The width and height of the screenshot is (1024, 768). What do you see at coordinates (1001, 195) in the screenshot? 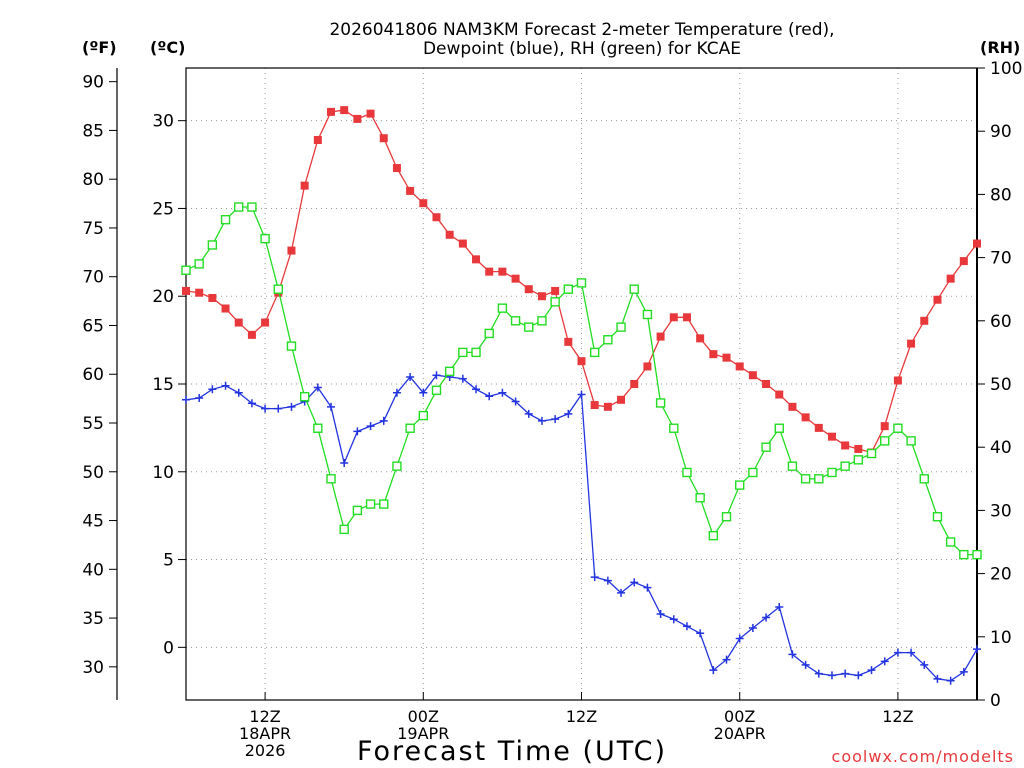
I see `rh-tick-label: 80` at bounding box center [1001, 195].